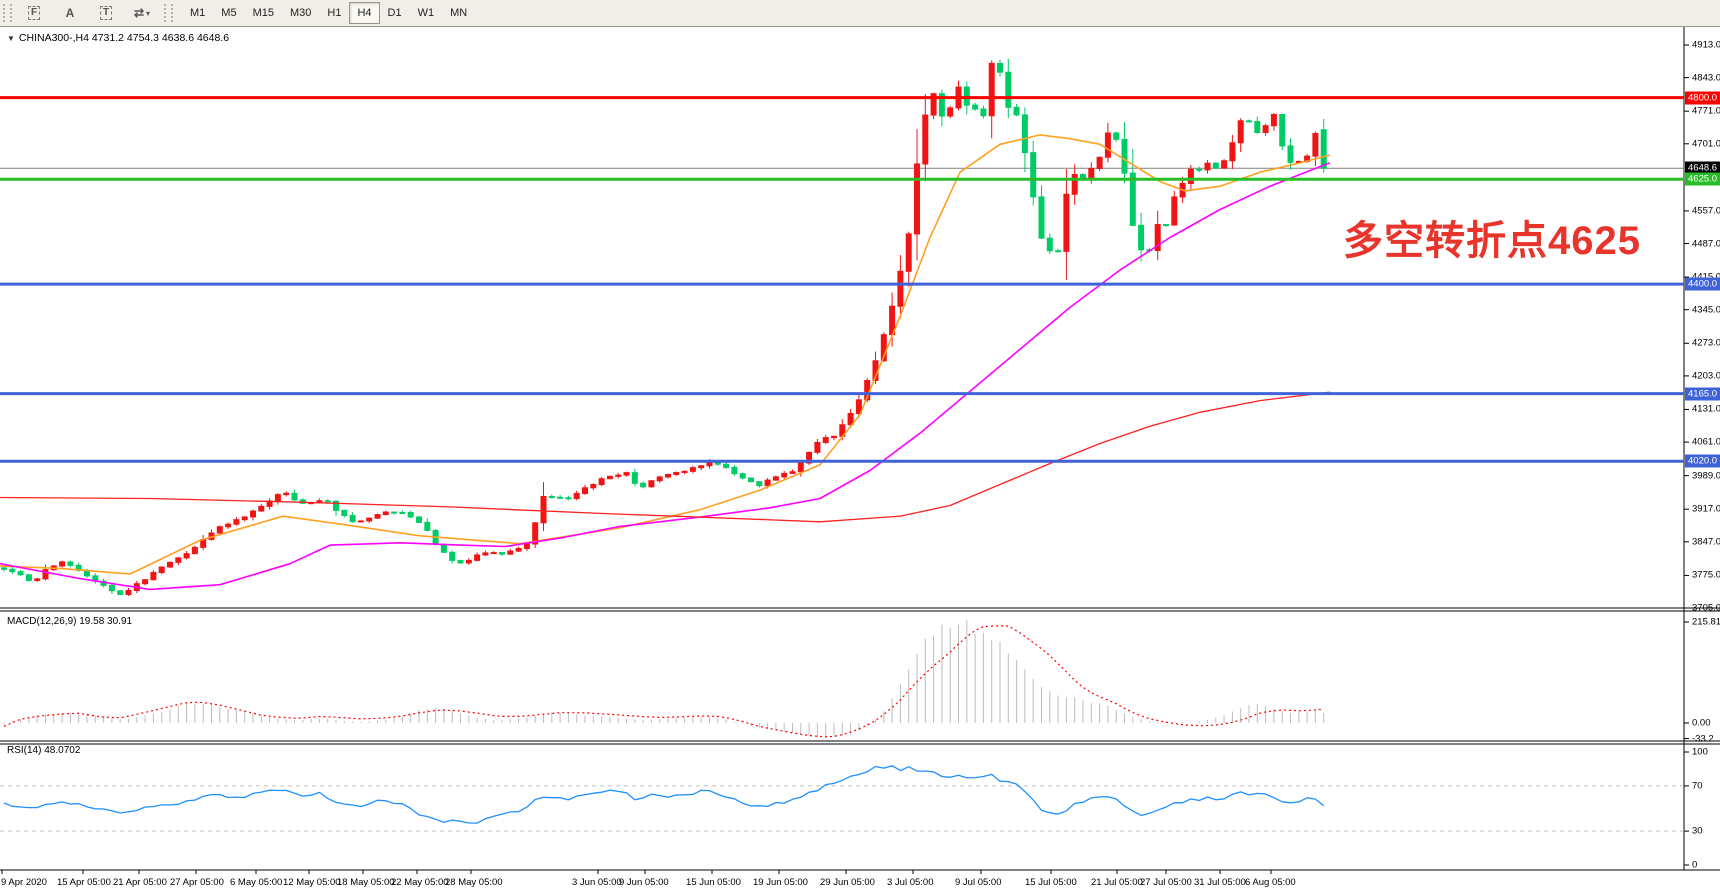  What do you see at coordinates (1706, 409) in the screenshot?
I see `price-axis-tick-label: 4131.0` at bounding box center [1706, 409].